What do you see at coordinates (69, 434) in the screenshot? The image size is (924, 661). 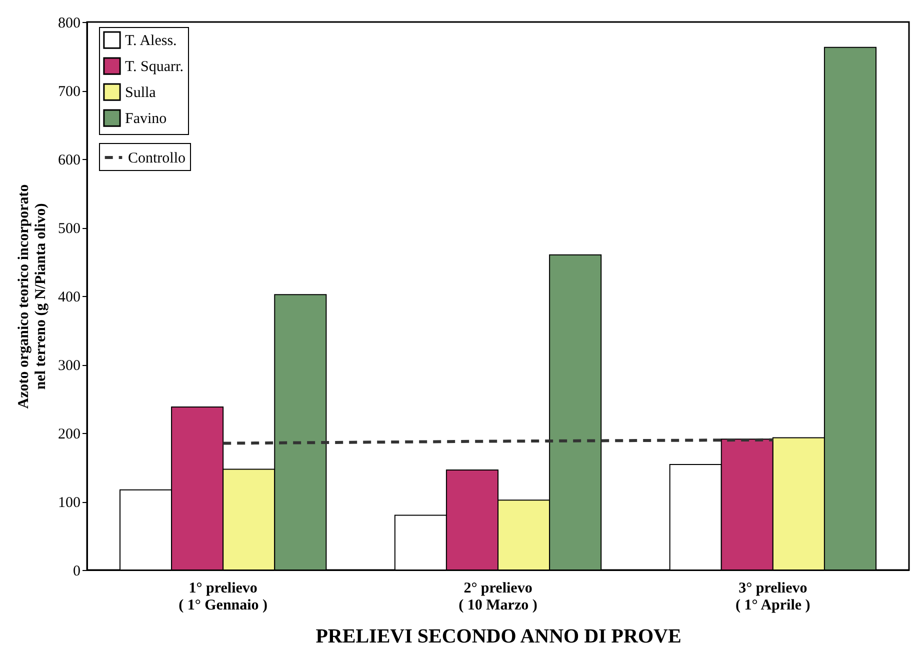 I see `y-tick-label: 200` at bounding box center [69, 434].